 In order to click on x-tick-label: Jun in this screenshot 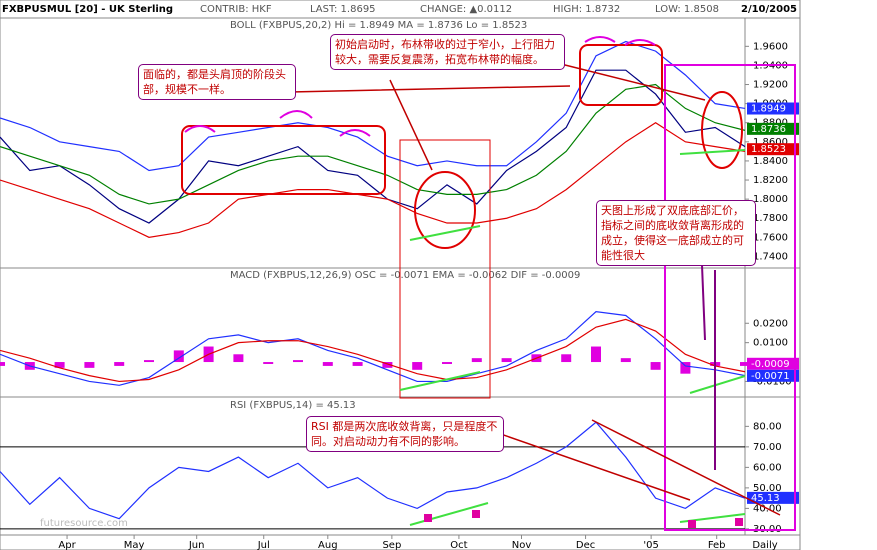, I will do `click(196, 545)`.